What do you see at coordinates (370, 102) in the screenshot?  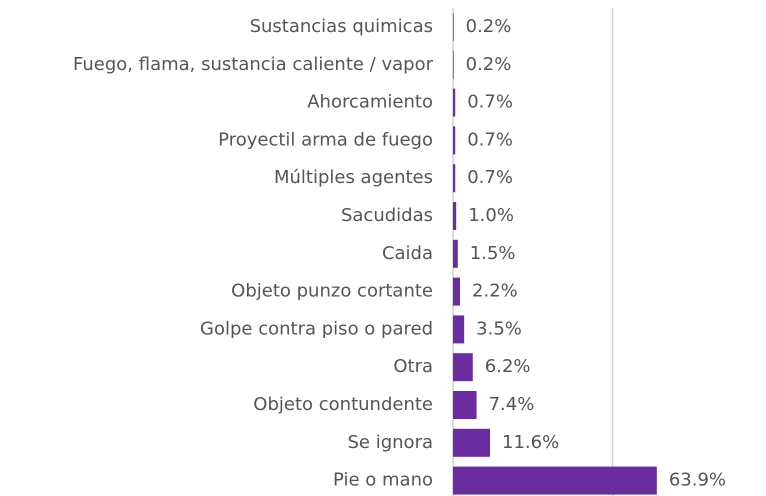 I see `category-label: Ahorcamiento` at bounding box center [370, 102].